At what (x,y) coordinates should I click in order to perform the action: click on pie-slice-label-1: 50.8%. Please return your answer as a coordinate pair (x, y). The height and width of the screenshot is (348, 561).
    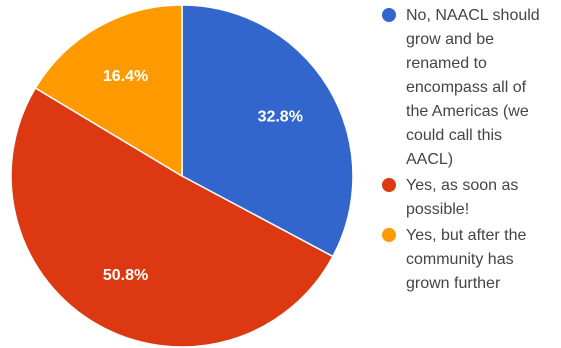
    Looking at the image, I should click on (125, 275).